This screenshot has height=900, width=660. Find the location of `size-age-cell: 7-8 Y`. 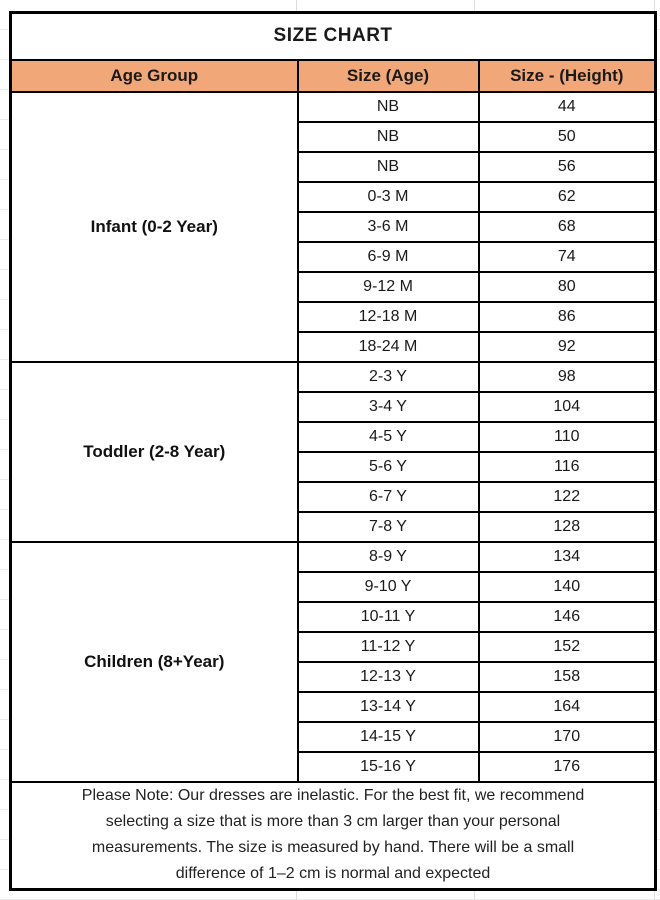

size-age-cell: 7-8 Y is located at coordinates (388, 526).